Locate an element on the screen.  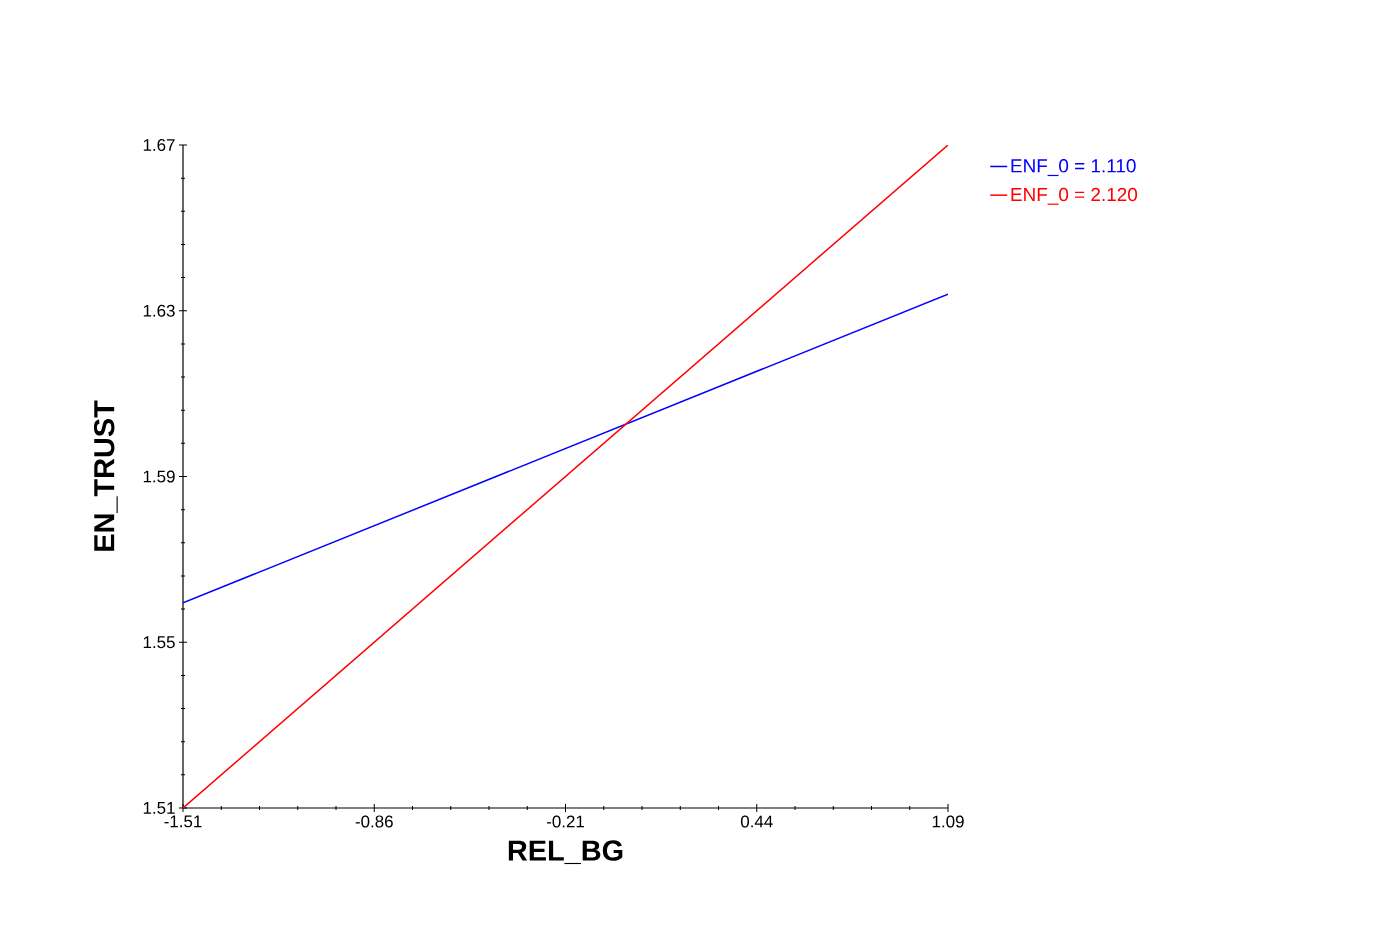
x-tick-label: -1.51 is located at coordinates (183, 821).